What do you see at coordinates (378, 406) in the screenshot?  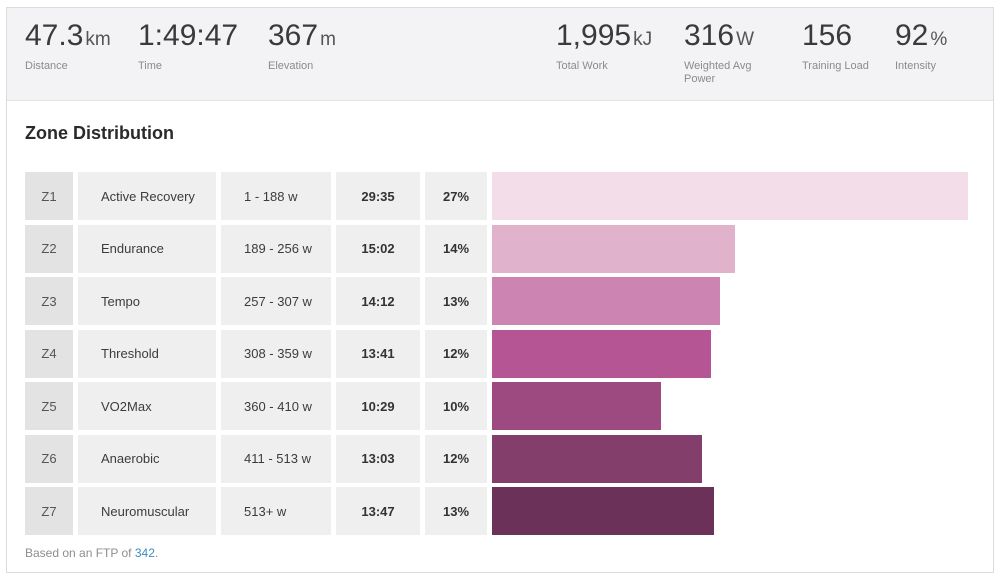 I see `zone-time: 10:29` at bounding box center [378, 406].